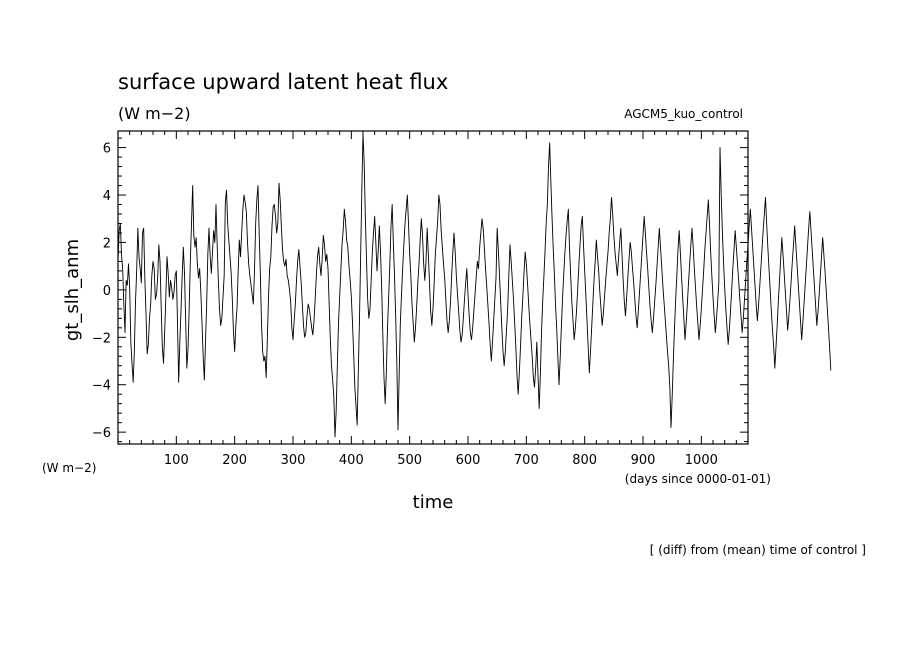  What do you see at coordinates (107, 291) in the screenshot?
I see `y-tick-label: 0` at bounding box center [107, 291].